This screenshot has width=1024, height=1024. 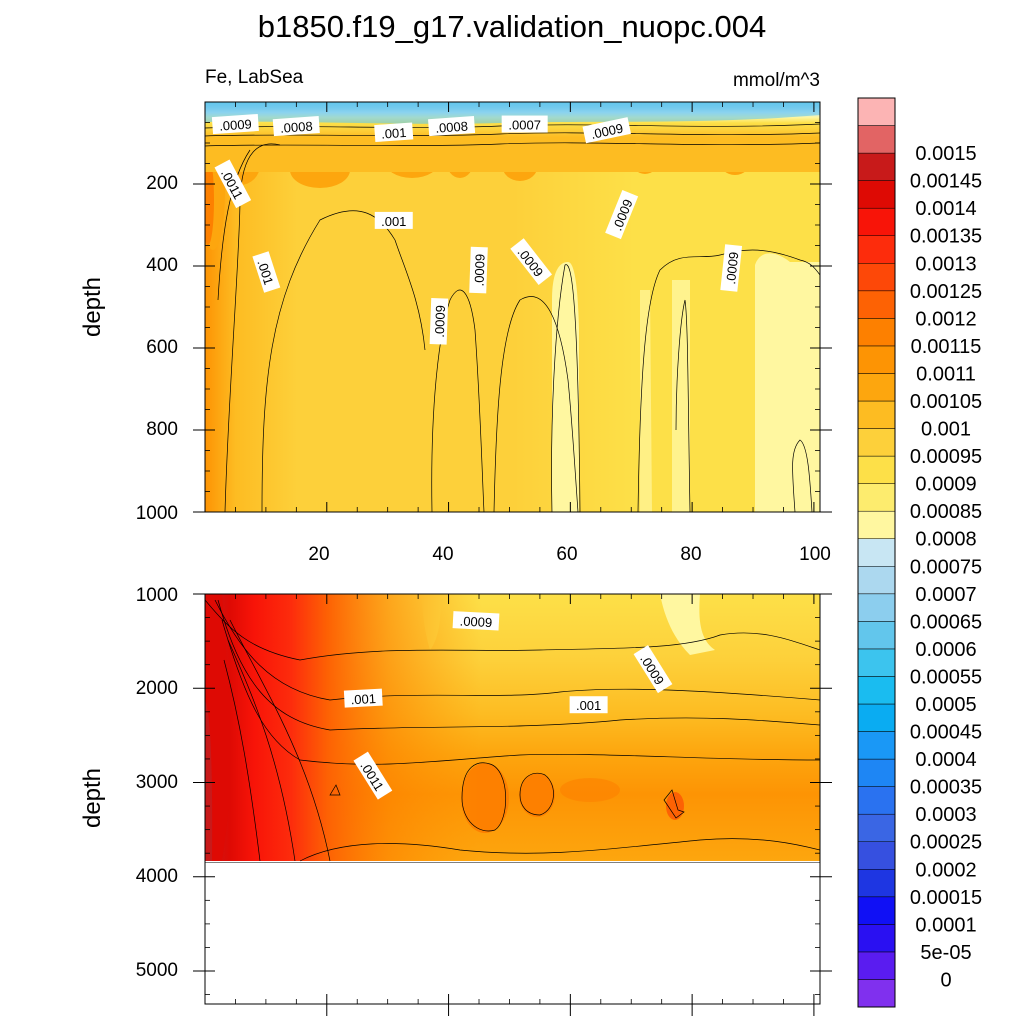 What do you see at coordinates (946, 292) in the screenshot?
I see `colorbar-label: 0.00125` at bounding box center [946, 292].